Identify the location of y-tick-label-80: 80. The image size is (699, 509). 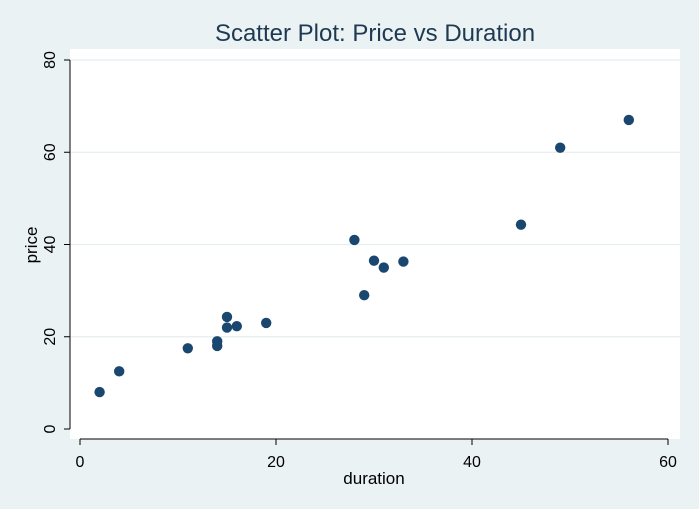
(50, 60).